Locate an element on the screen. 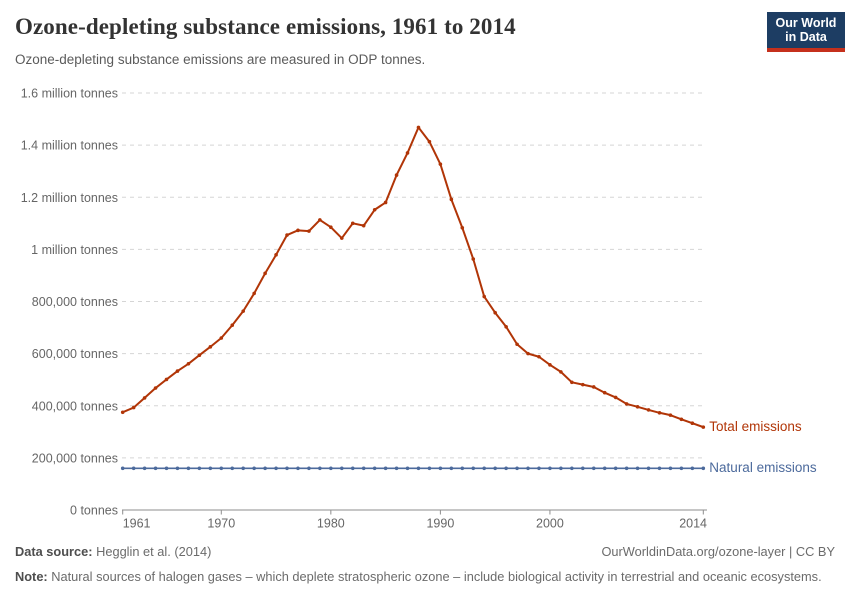 The width and height of the screenshot is (850, 600). natural-emissions-point-1999 is located at coordinates (539, 468).